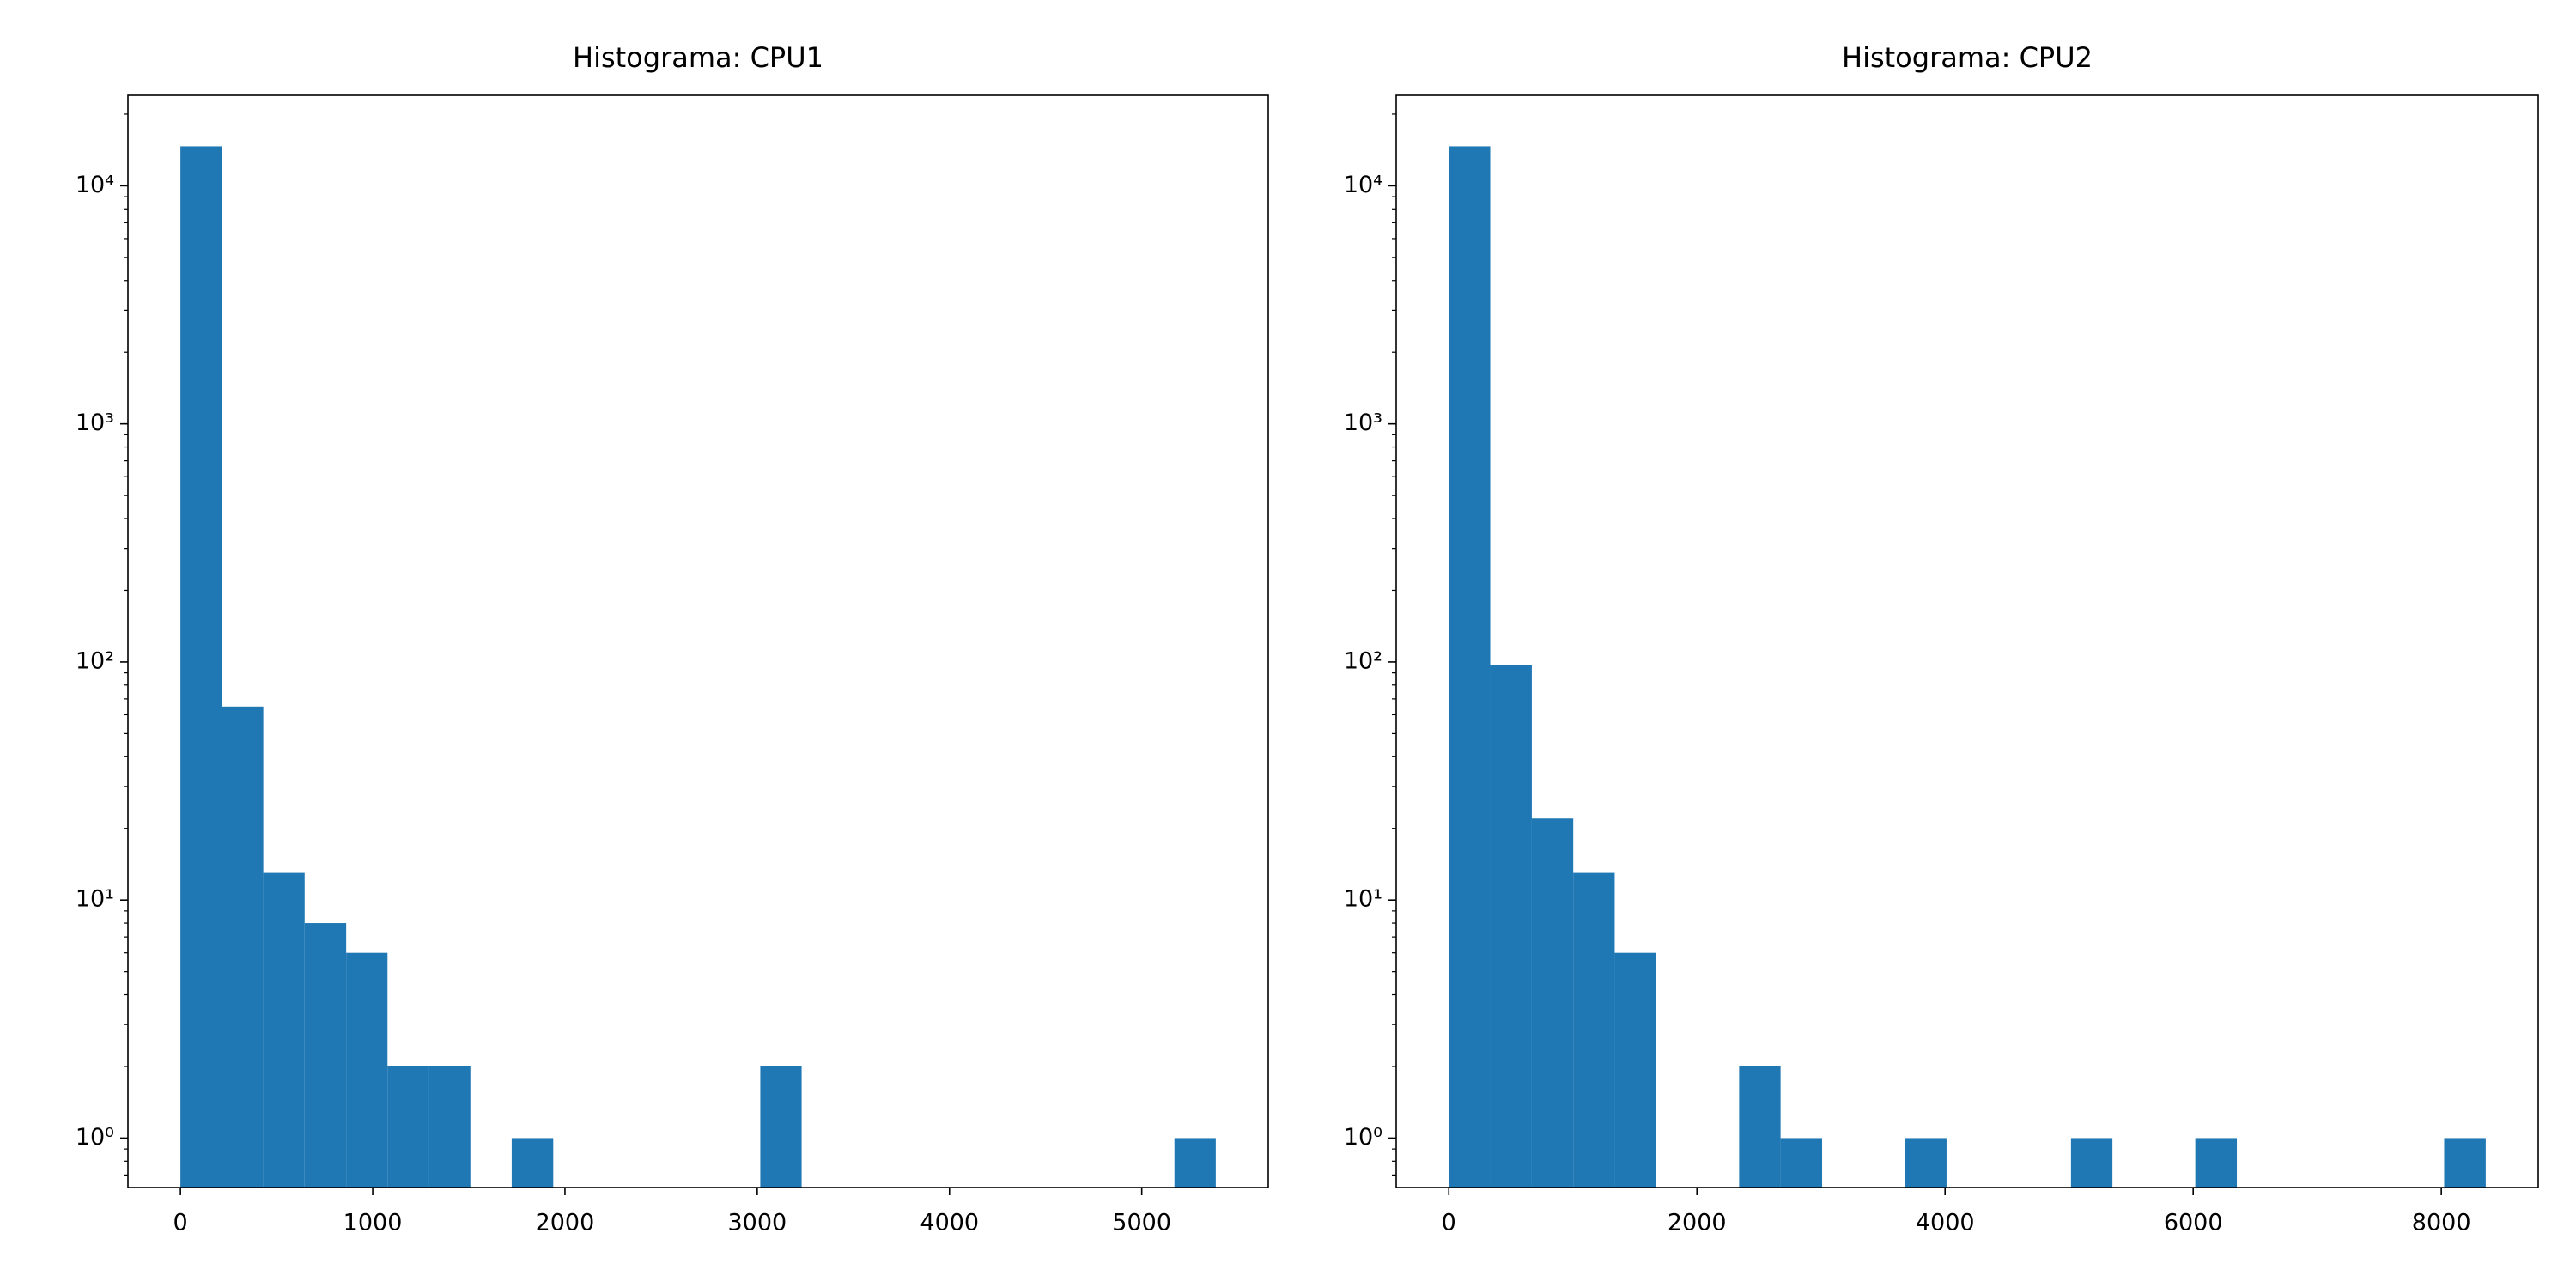  I want to click on x-tick-label: 3000, so click(757, 1223).